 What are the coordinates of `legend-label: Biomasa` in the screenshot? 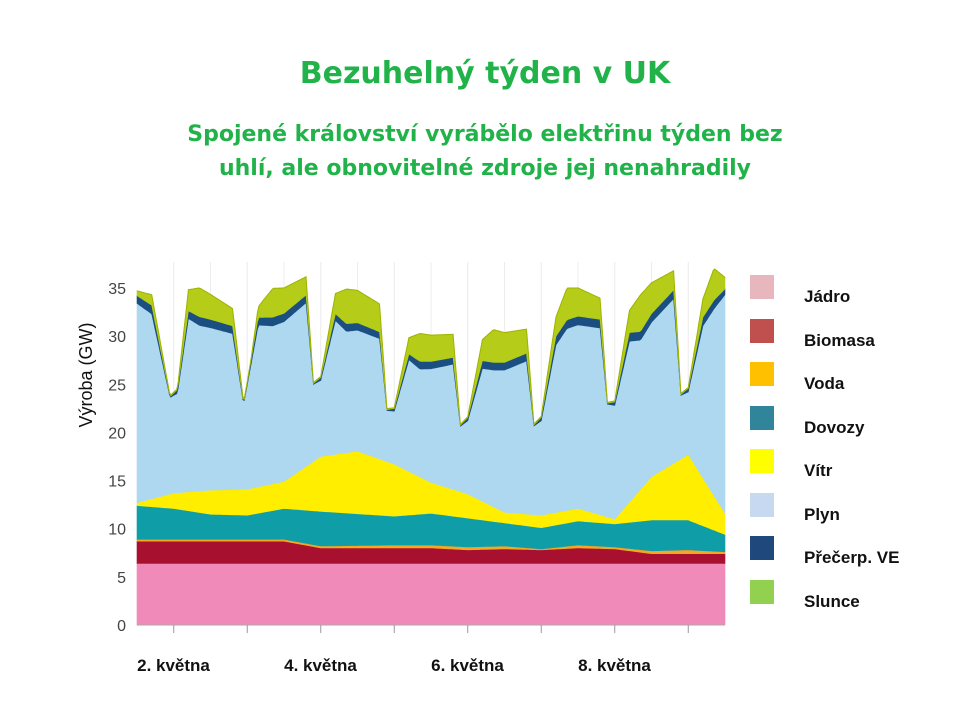 It's located at (839, 340).